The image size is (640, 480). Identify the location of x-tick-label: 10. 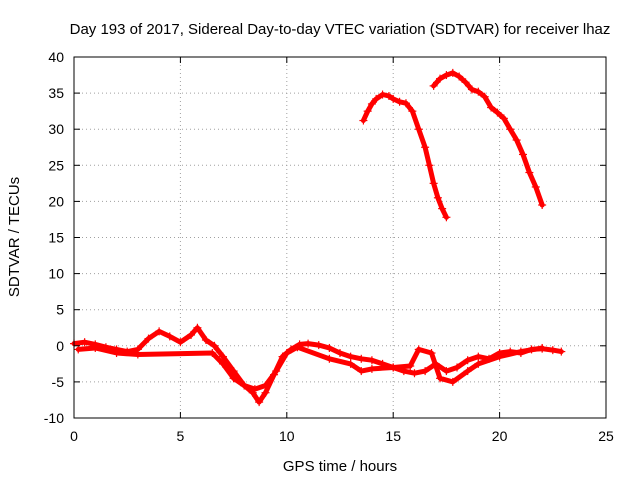
(287, 436).